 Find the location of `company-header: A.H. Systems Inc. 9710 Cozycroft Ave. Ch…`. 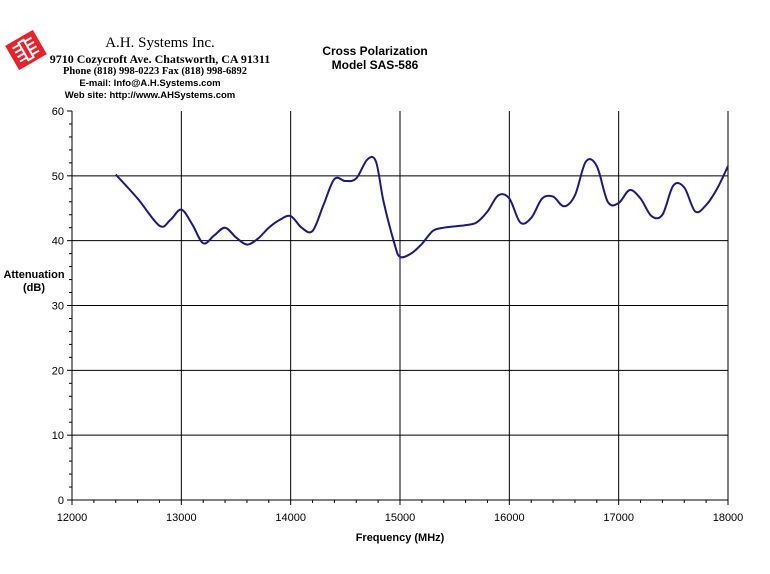

company-header: A.H. Systems Inc. 9710 Cozycroft Ave. Ch… is located at coordinates (150, 68).